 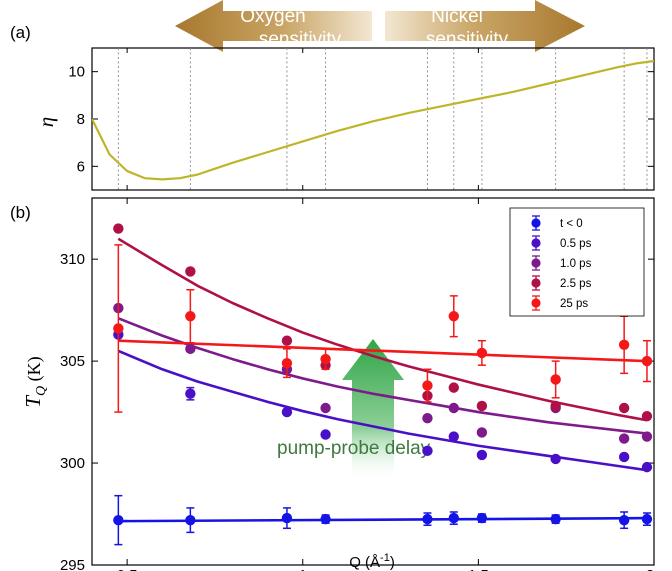 I want to click on legend-label-25-ps: 25 ps, so click(x=574, y=304).